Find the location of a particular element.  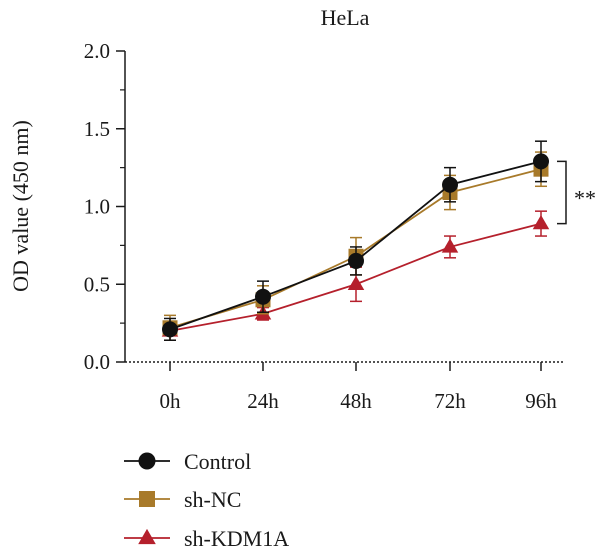

y-axis-label: OD value (450 nm) is located at coordinates (20, 206).